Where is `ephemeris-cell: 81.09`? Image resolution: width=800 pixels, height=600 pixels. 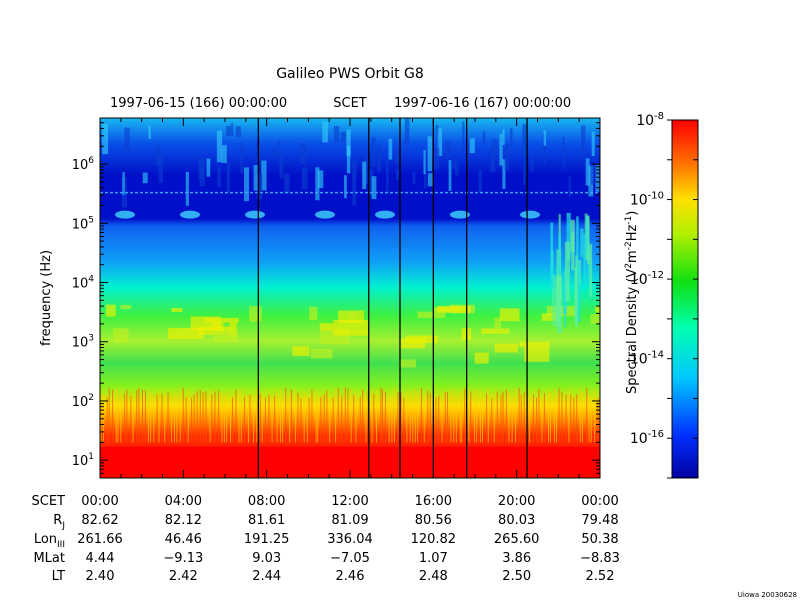
ephemeris-cell: 81.09 is located at coordinates (349, 520).